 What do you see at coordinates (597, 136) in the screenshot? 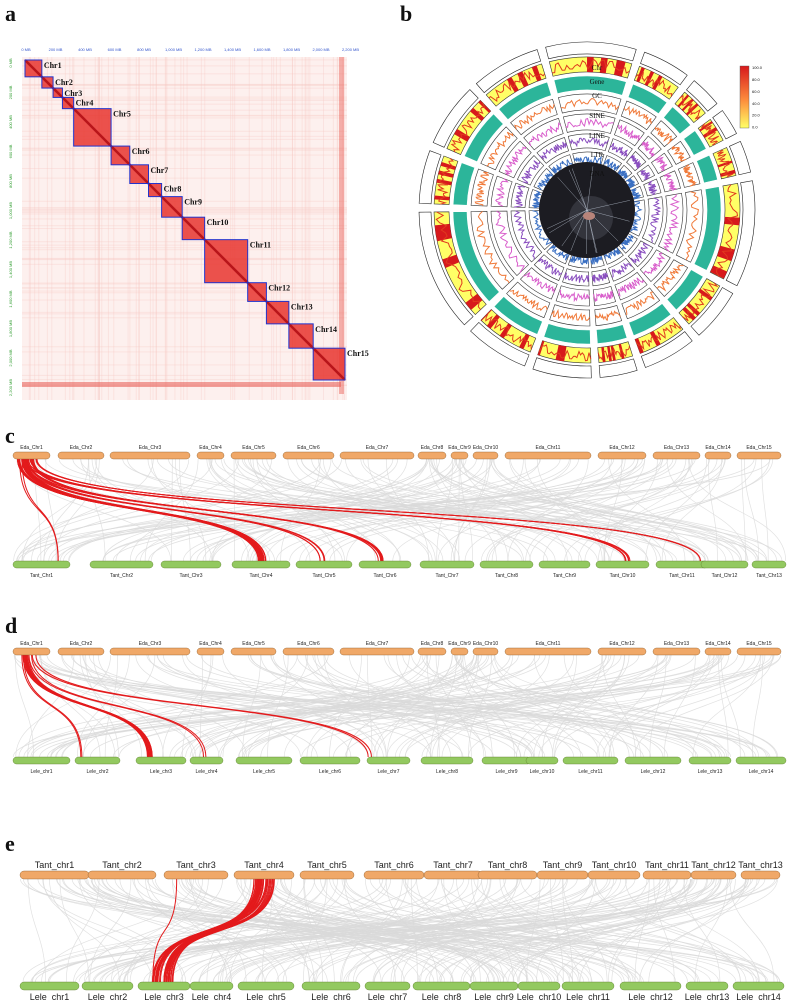
I see `track-label: LINE` at bounding box center [597, 136].